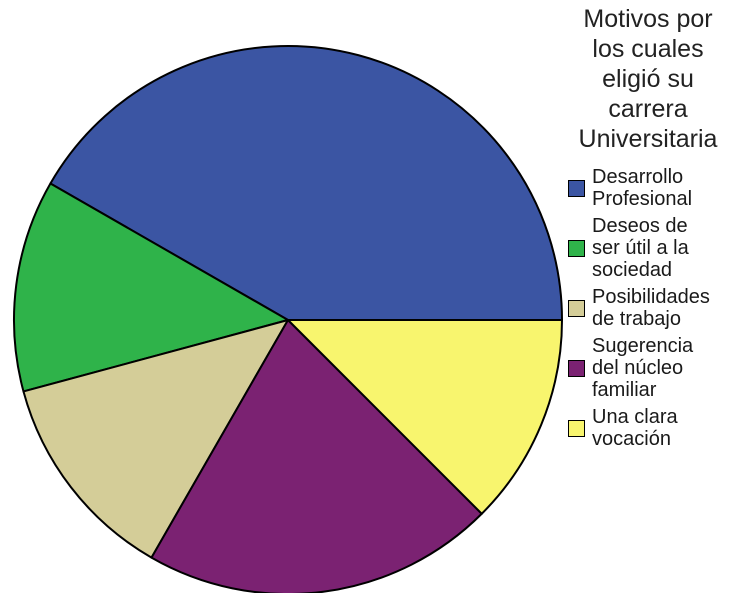  I want to click on legend-label-line: Una clara, so click(635, 417).